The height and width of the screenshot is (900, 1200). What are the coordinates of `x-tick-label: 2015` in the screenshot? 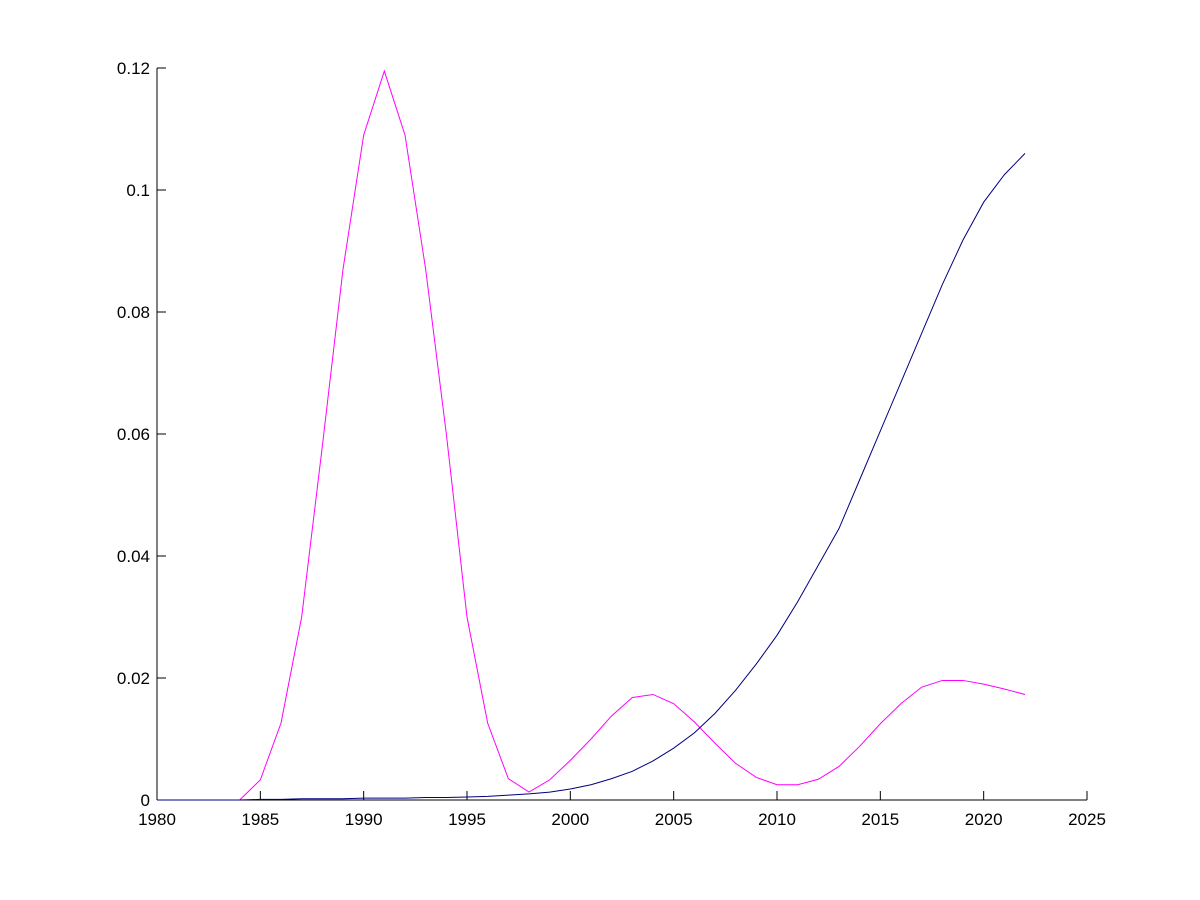 It's located at (880, 819).